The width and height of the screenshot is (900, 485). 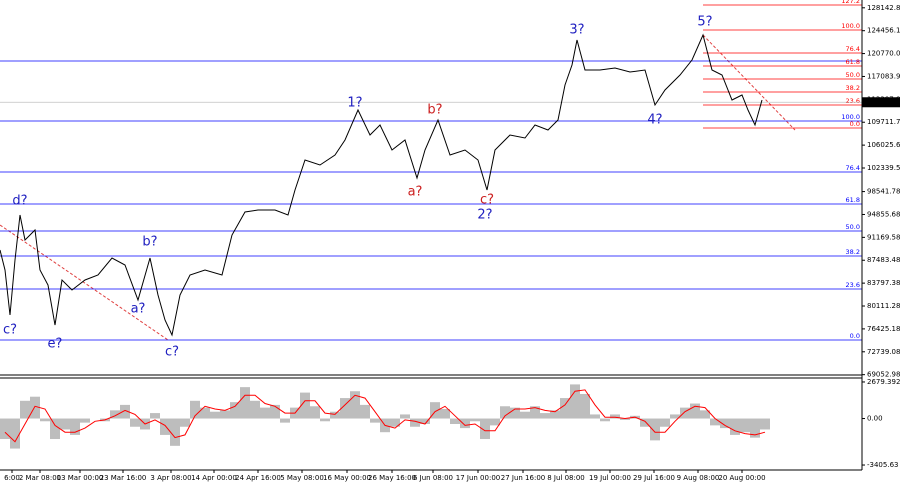 I want to click on wave-label: b?, so click(x=434, y=110).